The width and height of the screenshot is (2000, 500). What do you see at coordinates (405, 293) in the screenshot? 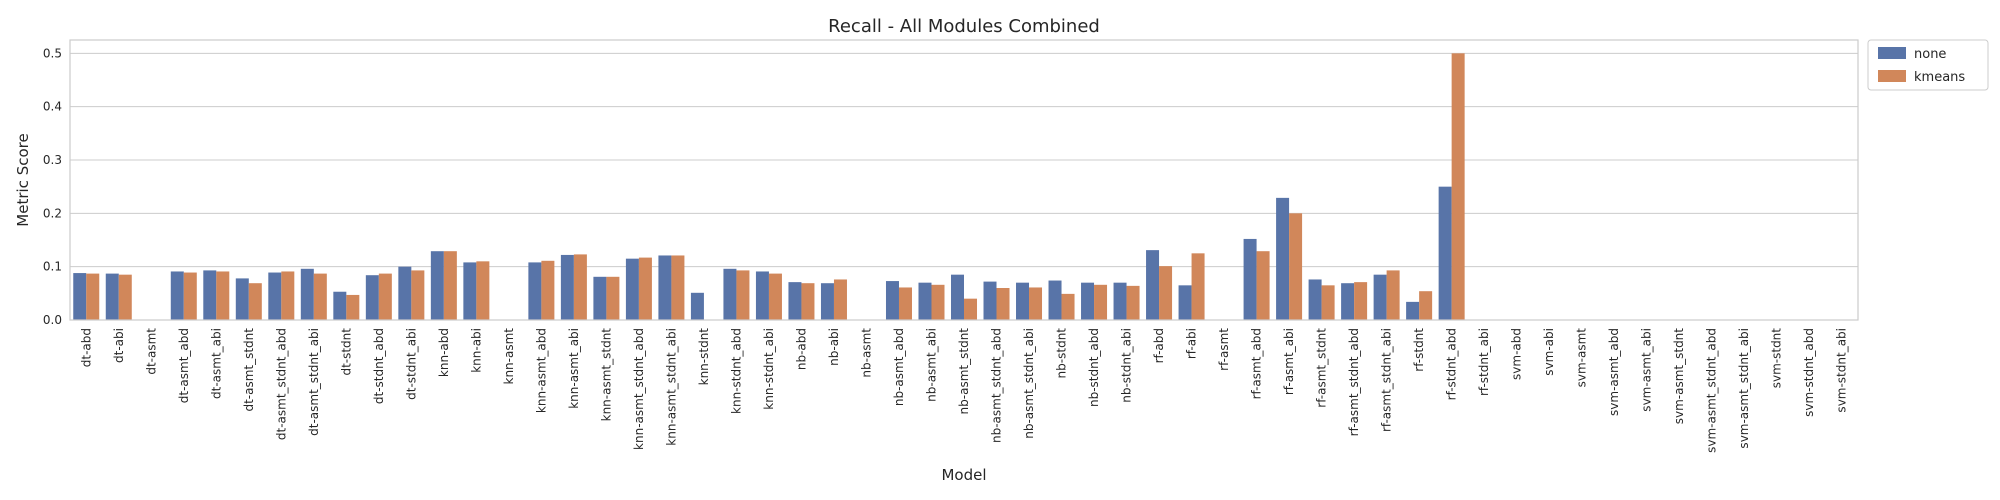
I see `bar-none-dt-stdnt_abi` at bounding box center [405, 293].